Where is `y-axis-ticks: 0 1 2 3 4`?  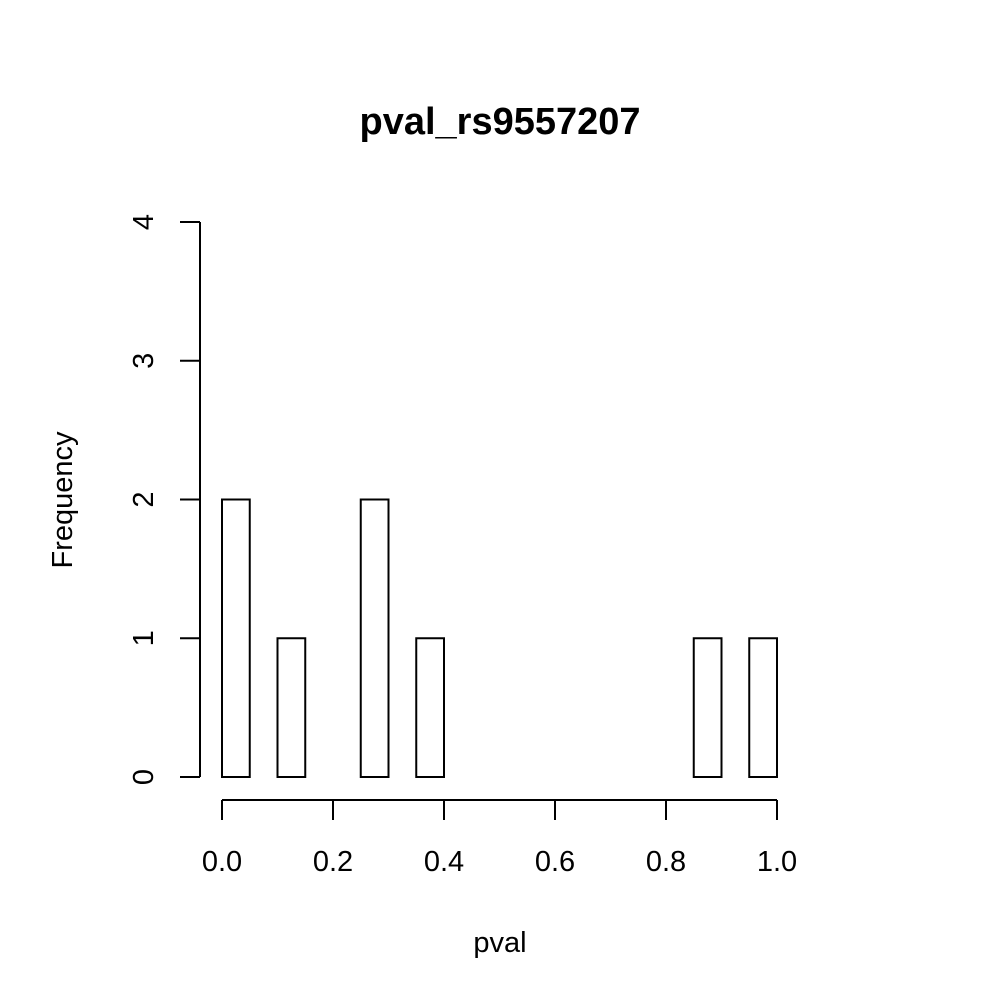 y-axis-ticks: 0 1 2 3 4 is located at coordinates (164, 499).